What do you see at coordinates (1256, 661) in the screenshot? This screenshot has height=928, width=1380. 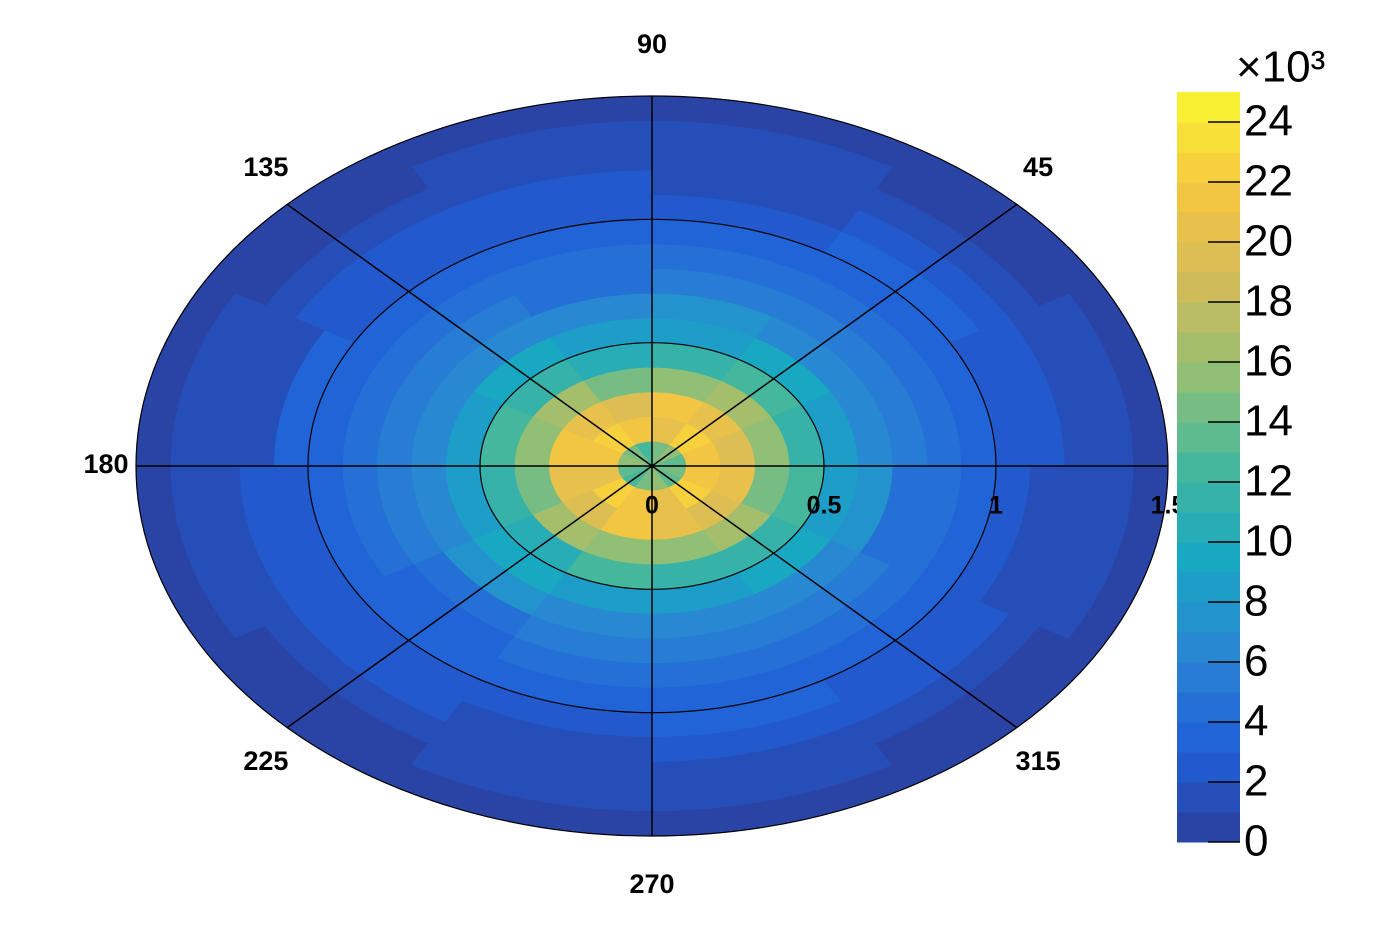 I see `z-tick-label: 6` at bounding box center [1256, 661].